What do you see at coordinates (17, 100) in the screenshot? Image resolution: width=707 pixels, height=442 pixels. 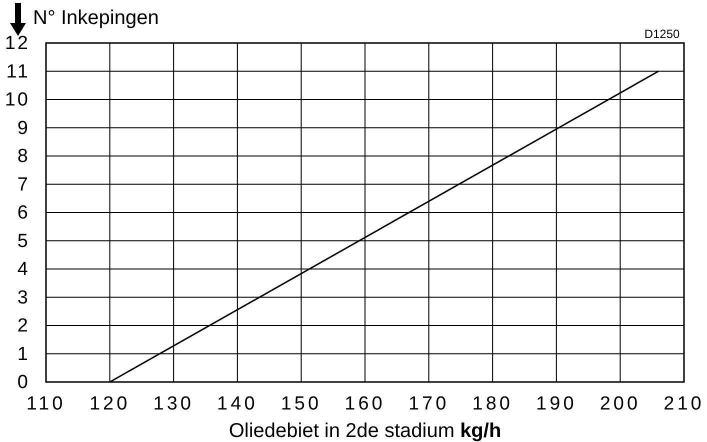 I see `y-tick-label: 10` at bounding box center [17, 100].